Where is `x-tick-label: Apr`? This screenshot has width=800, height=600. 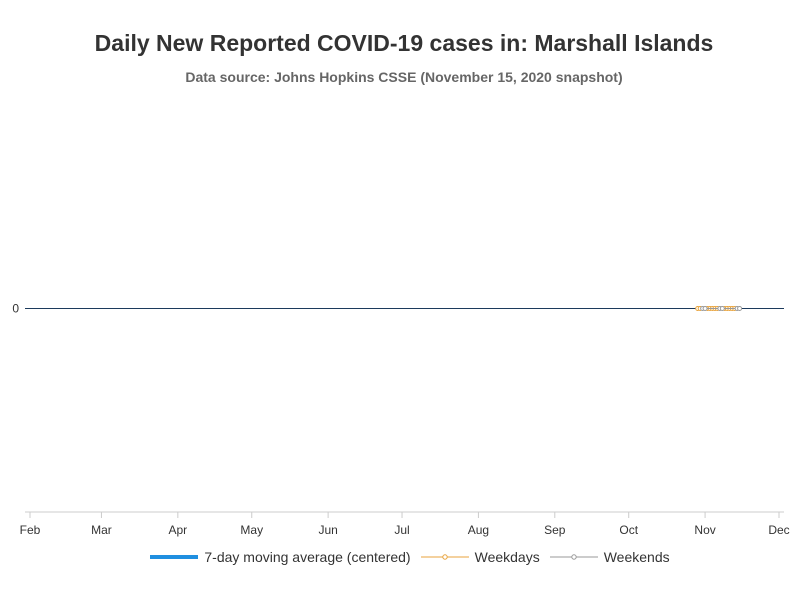 x-tick-label: Apr is located at coordinates (177, 530).